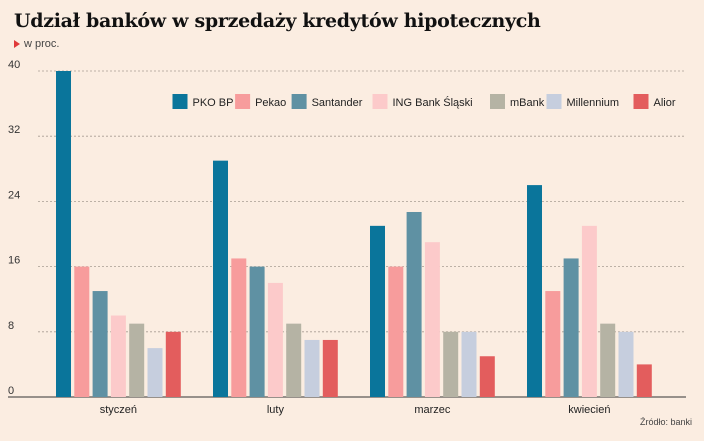 The width and height of the screenshot is (704, 441). What do you see at coordinates (337, 103) in the screenshot?
I see `legend-label: Santander` at bounding box center [337, 103].